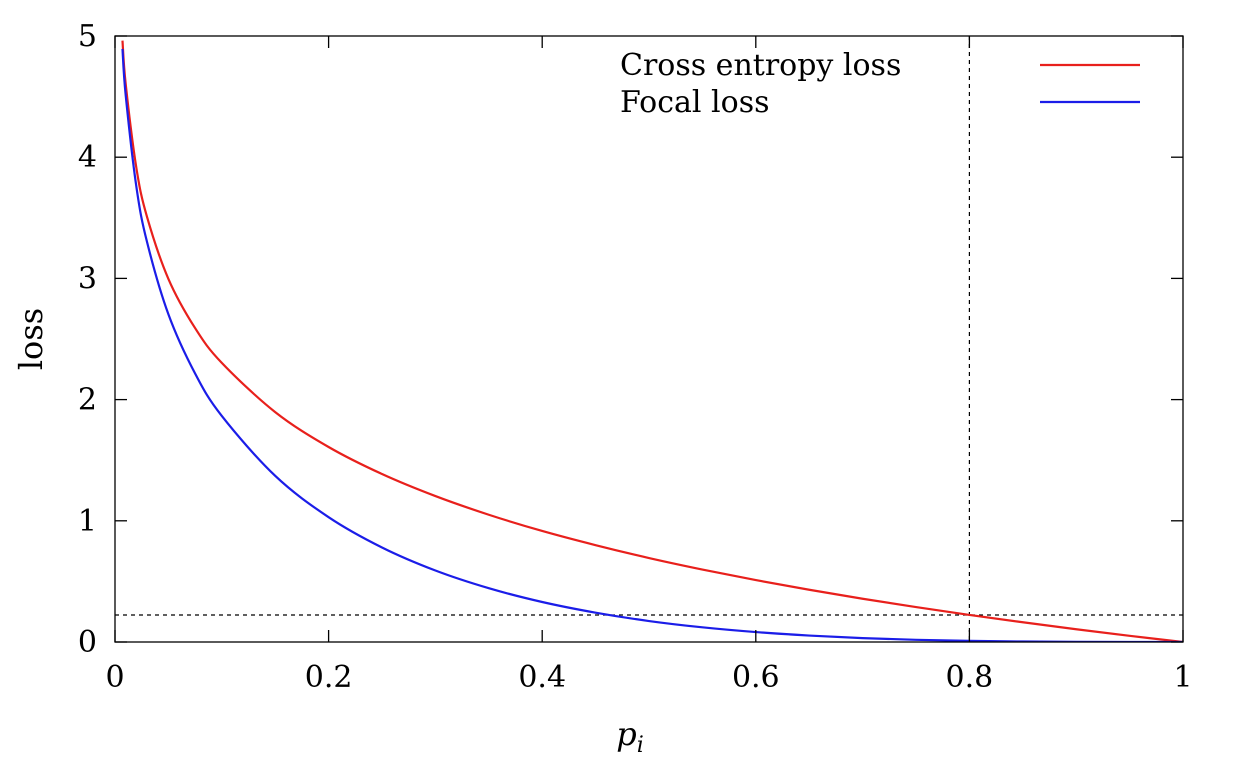 The width and height of the screenshot is (1241, 775). I want to click on x-tick-label: 0.6, so click(756, 677).